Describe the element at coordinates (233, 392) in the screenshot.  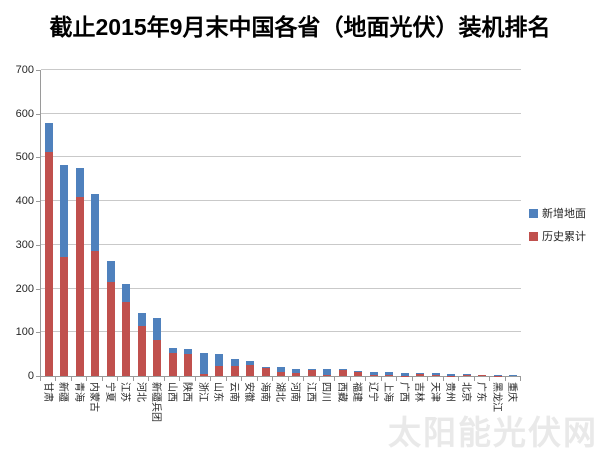
I see `x-axis-label: 云南` at that location.